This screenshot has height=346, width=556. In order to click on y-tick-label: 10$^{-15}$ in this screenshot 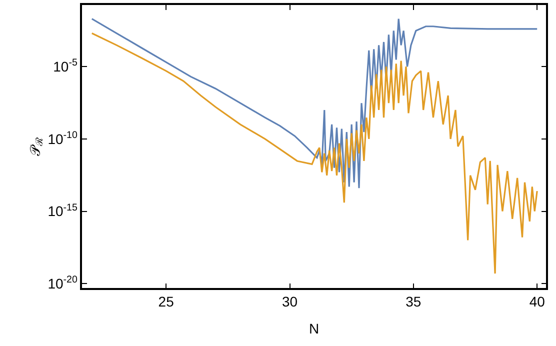, I will do `click(63, 211)`.